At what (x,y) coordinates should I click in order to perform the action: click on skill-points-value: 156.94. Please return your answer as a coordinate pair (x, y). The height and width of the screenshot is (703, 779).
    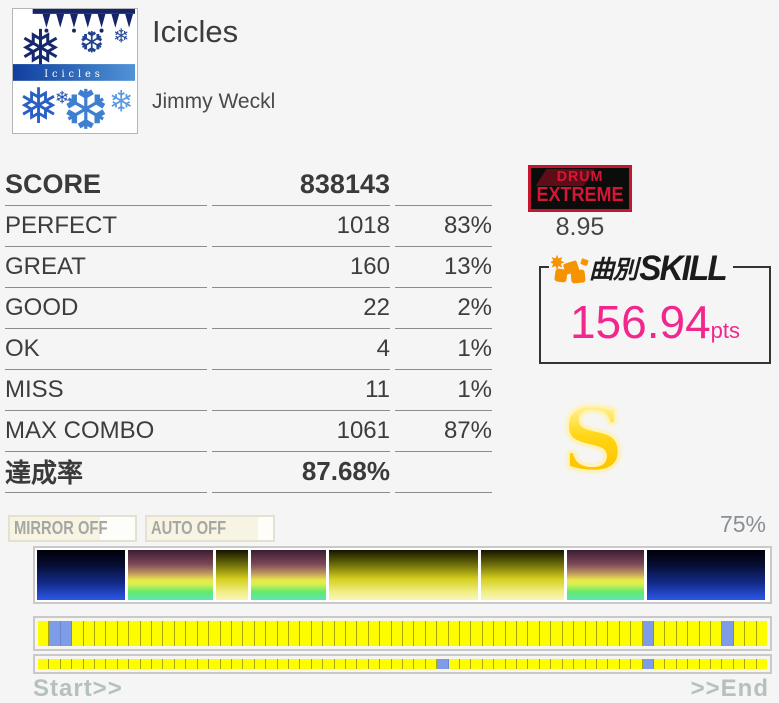
    Looking at the image, I should click on (640, 322).